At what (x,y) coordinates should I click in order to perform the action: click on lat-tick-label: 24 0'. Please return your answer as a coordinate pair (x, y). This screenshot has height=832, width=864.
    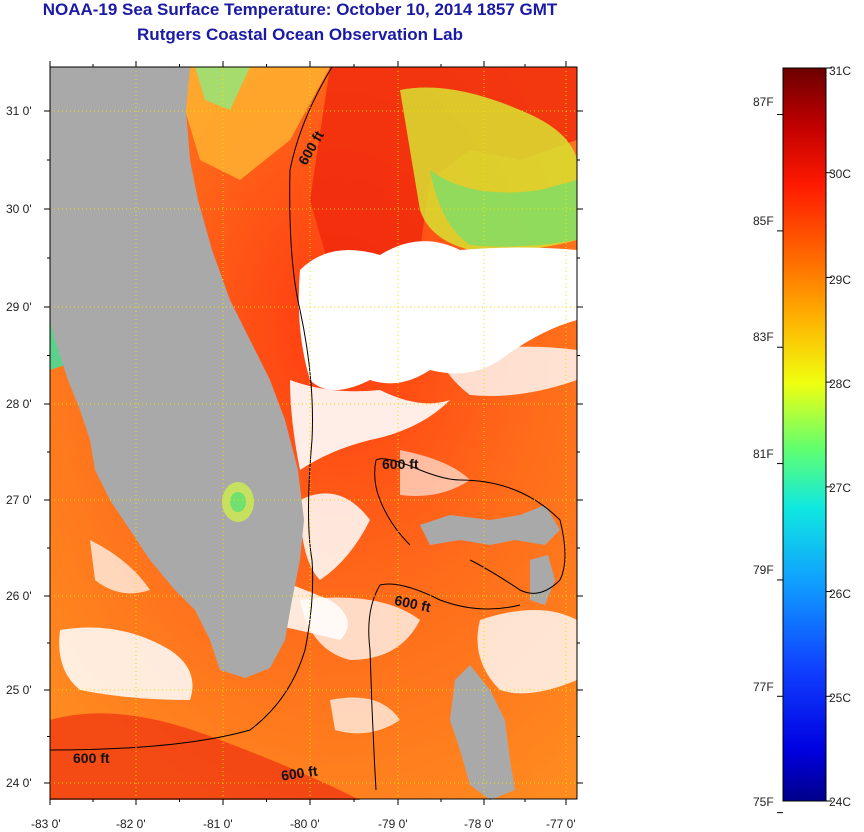
    Looking at the image, I should click on (19, 783).